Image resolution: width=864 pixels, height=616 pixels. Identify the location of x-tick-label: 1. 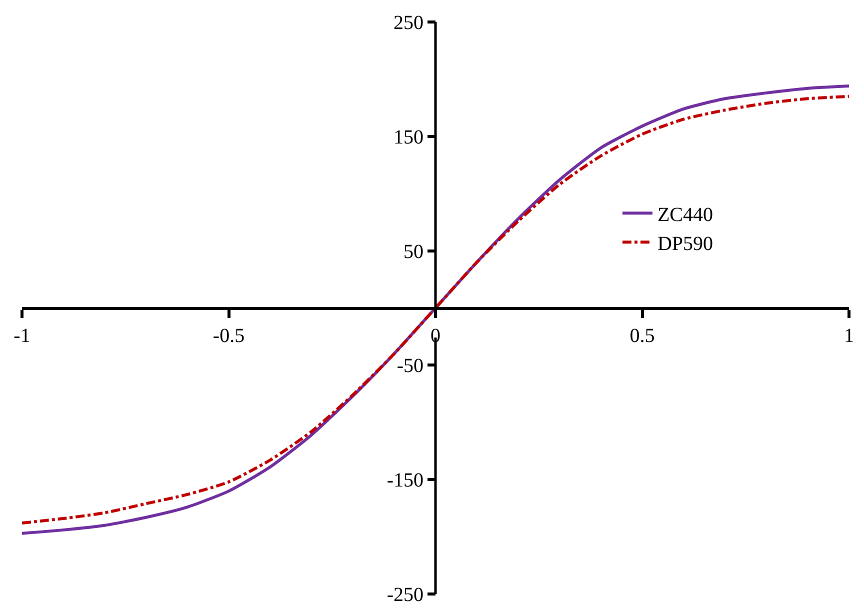
(849, 335).